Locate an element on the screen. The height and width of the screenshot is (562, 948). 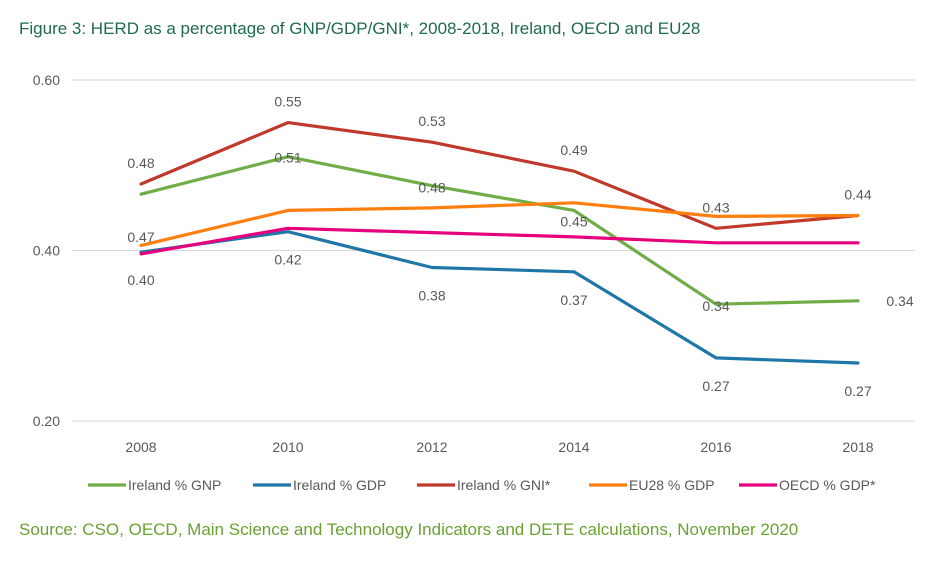
data-label: 0.51 is located at coordinates (287, 158).